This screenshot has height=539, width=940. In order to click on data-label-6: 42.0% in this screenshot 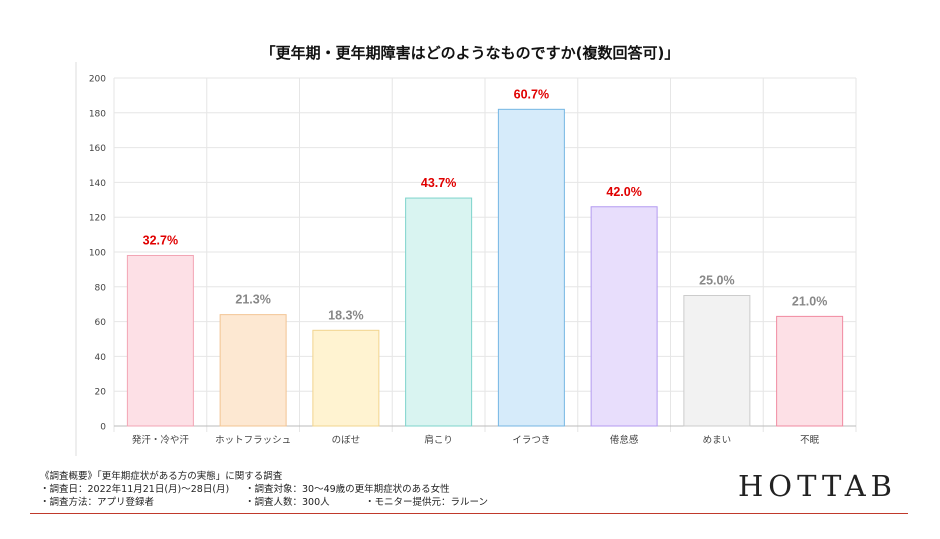, I will do `click(623, 192)`.